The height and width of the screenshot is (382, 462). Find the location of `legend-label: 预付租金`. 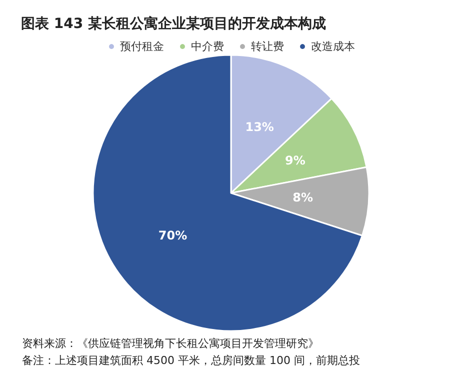

legend-label: 预付租金 is located at coordinates (142, 46).